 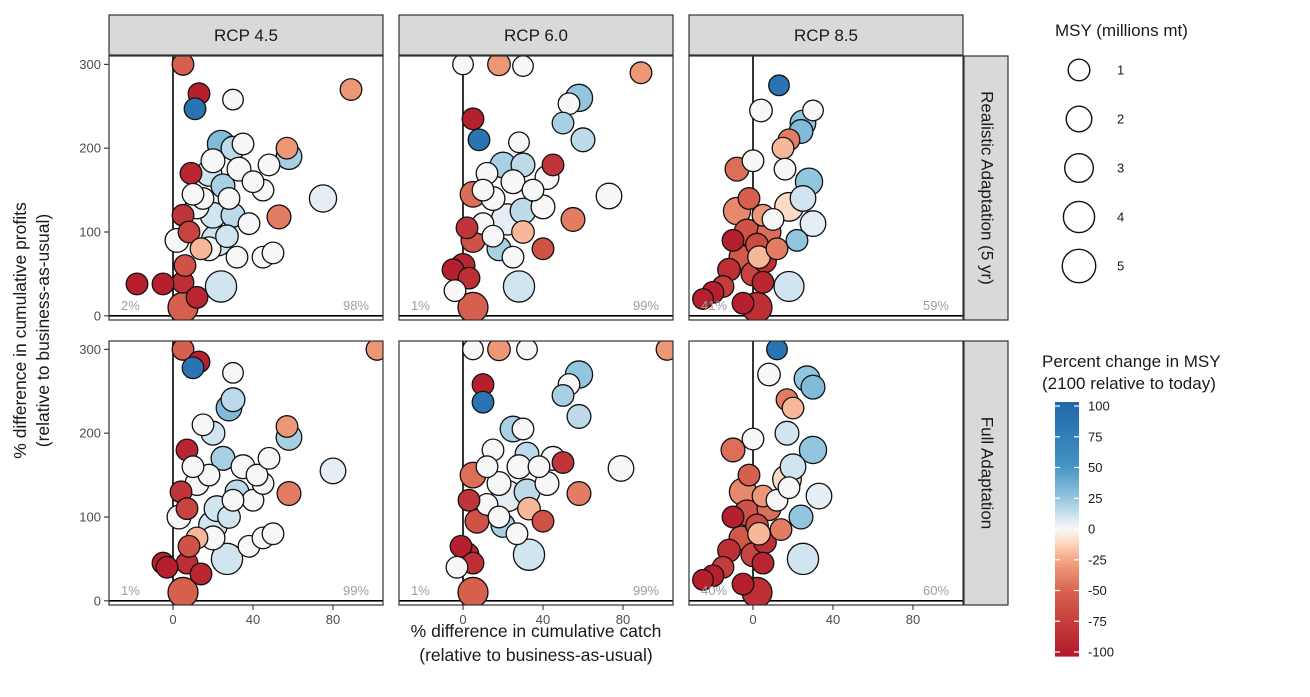 What do you see at coordinates (1091, 529) in the screenshot?
I see `colorbar-tick-label: 0` at bounding box center [1091, 529].